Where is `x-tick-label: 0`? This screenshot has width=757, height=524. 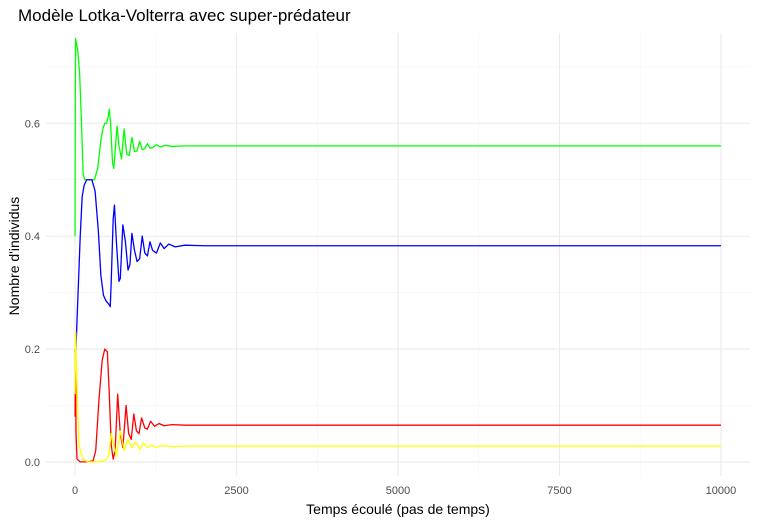
x-tick-label: 0 is located at coordinates (75, 491).